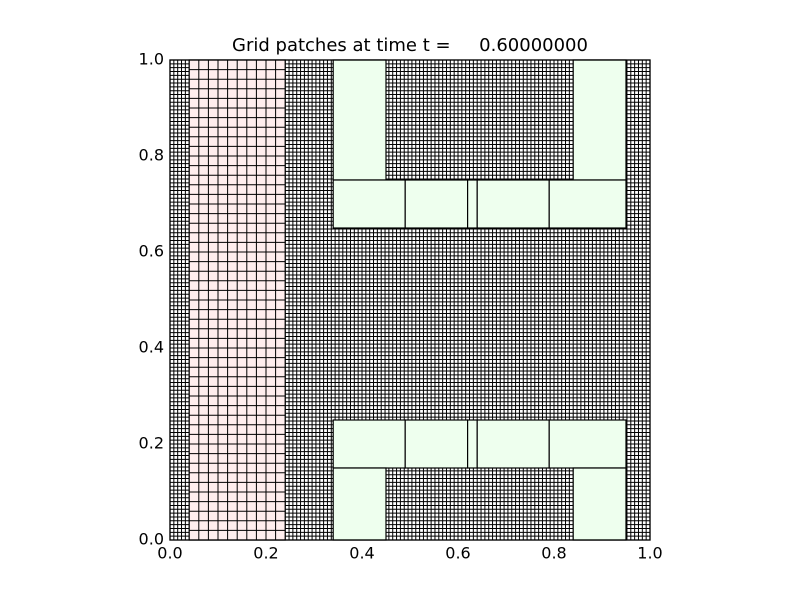 The width and height of the screenshot is (800, 600). Describe the element at coordinates (151, 251) in the screenshot. I see `y-tick-label: 0.6` at that location.